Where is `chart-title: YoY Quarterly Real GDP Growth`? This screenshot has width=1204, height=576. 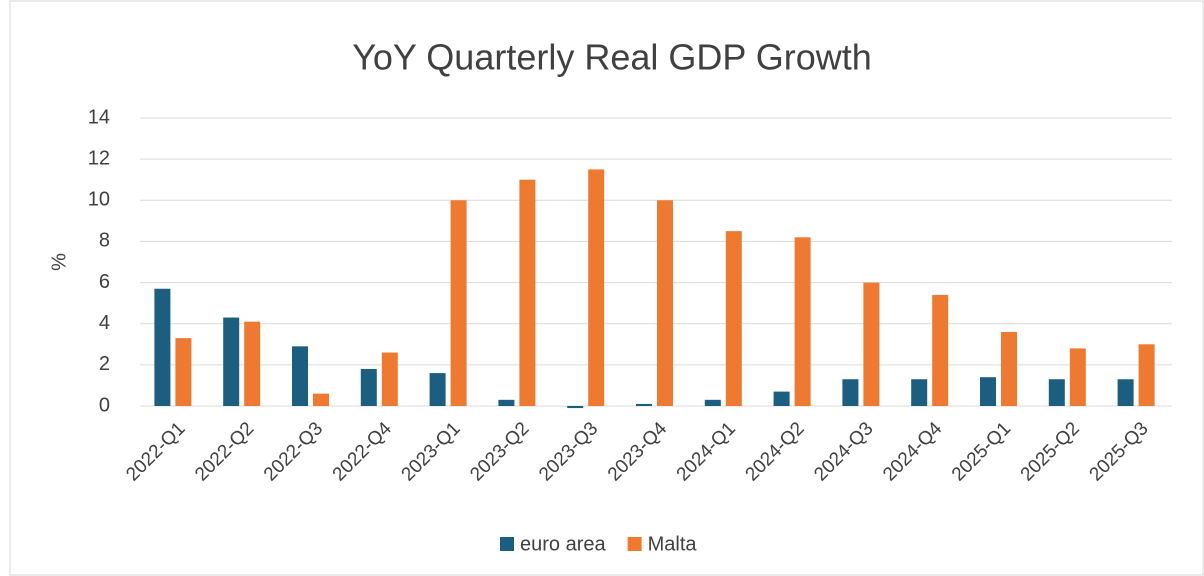 chart-title: YoY Quarterly Real GDP Growth is located at coordinates (612, 57).